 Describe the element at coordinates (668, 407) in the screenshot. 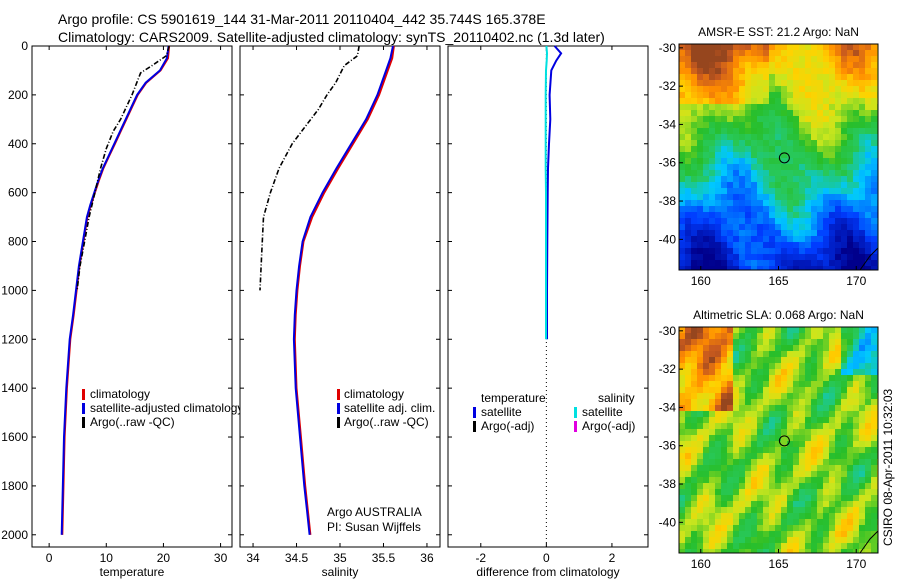

I see `y-tick-label: -34` at that location.